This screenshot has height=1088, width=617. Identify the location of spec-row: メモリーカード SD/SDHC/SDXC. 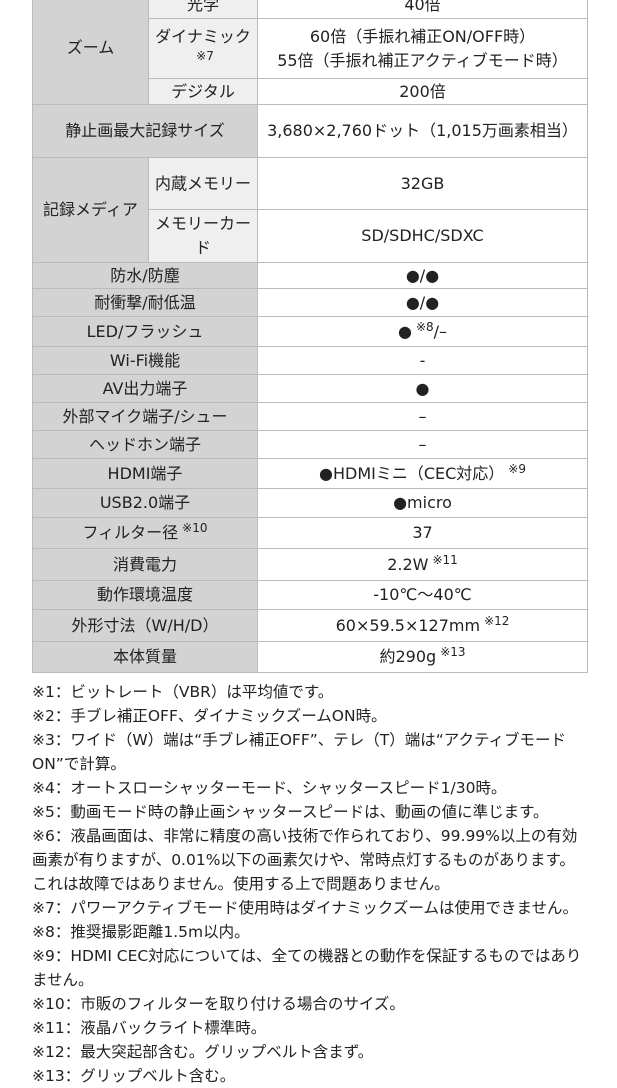
(310, 236).